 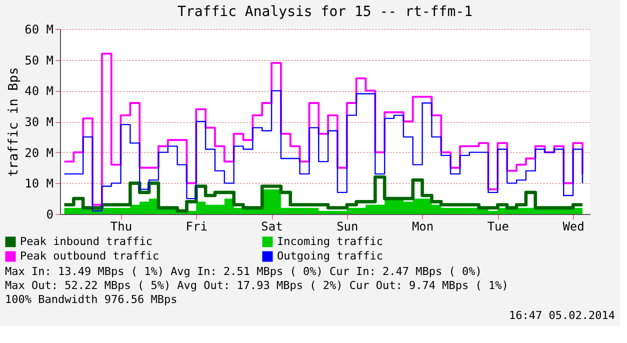 I want to click on text: Max Out: 52.22 MBps ( 5%) Avg Out: 17.93 MBps ( 2%) Cur Out: 9.74 MBps ( 1%), so click(x=256, y=285).